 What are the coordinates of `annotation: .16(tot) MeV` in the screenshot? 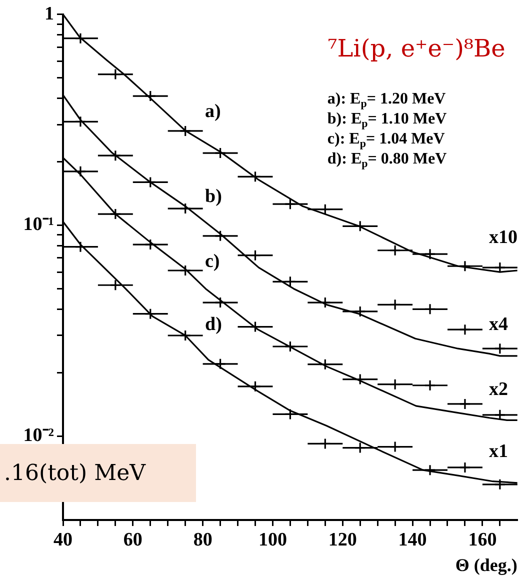 It's located at (75, 473).